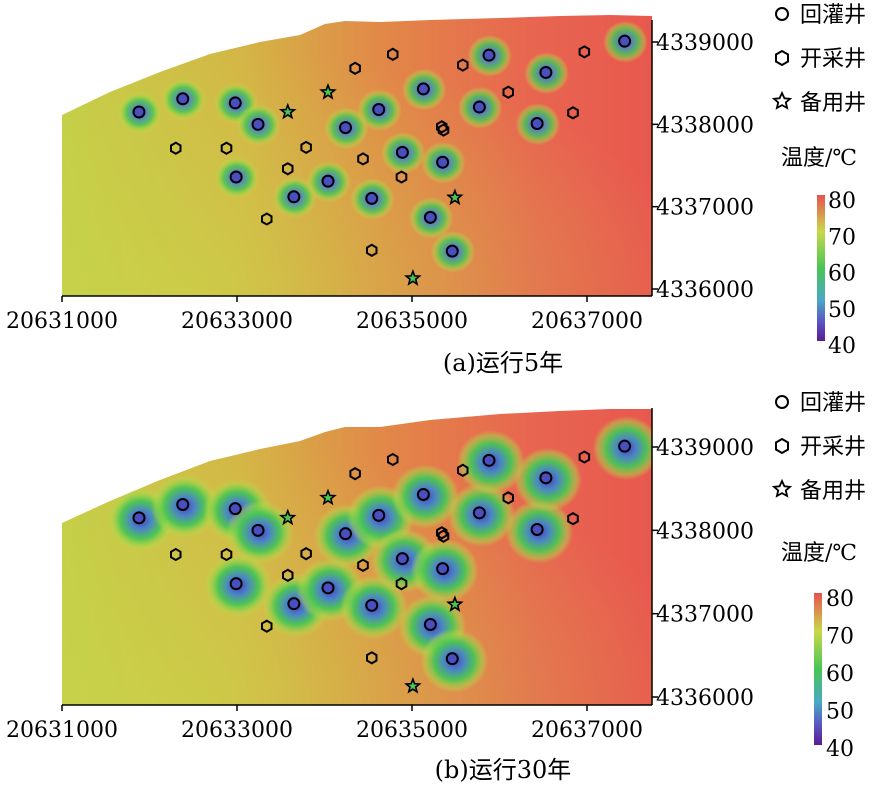  I want to click on standby-marker, so click(782, 100).